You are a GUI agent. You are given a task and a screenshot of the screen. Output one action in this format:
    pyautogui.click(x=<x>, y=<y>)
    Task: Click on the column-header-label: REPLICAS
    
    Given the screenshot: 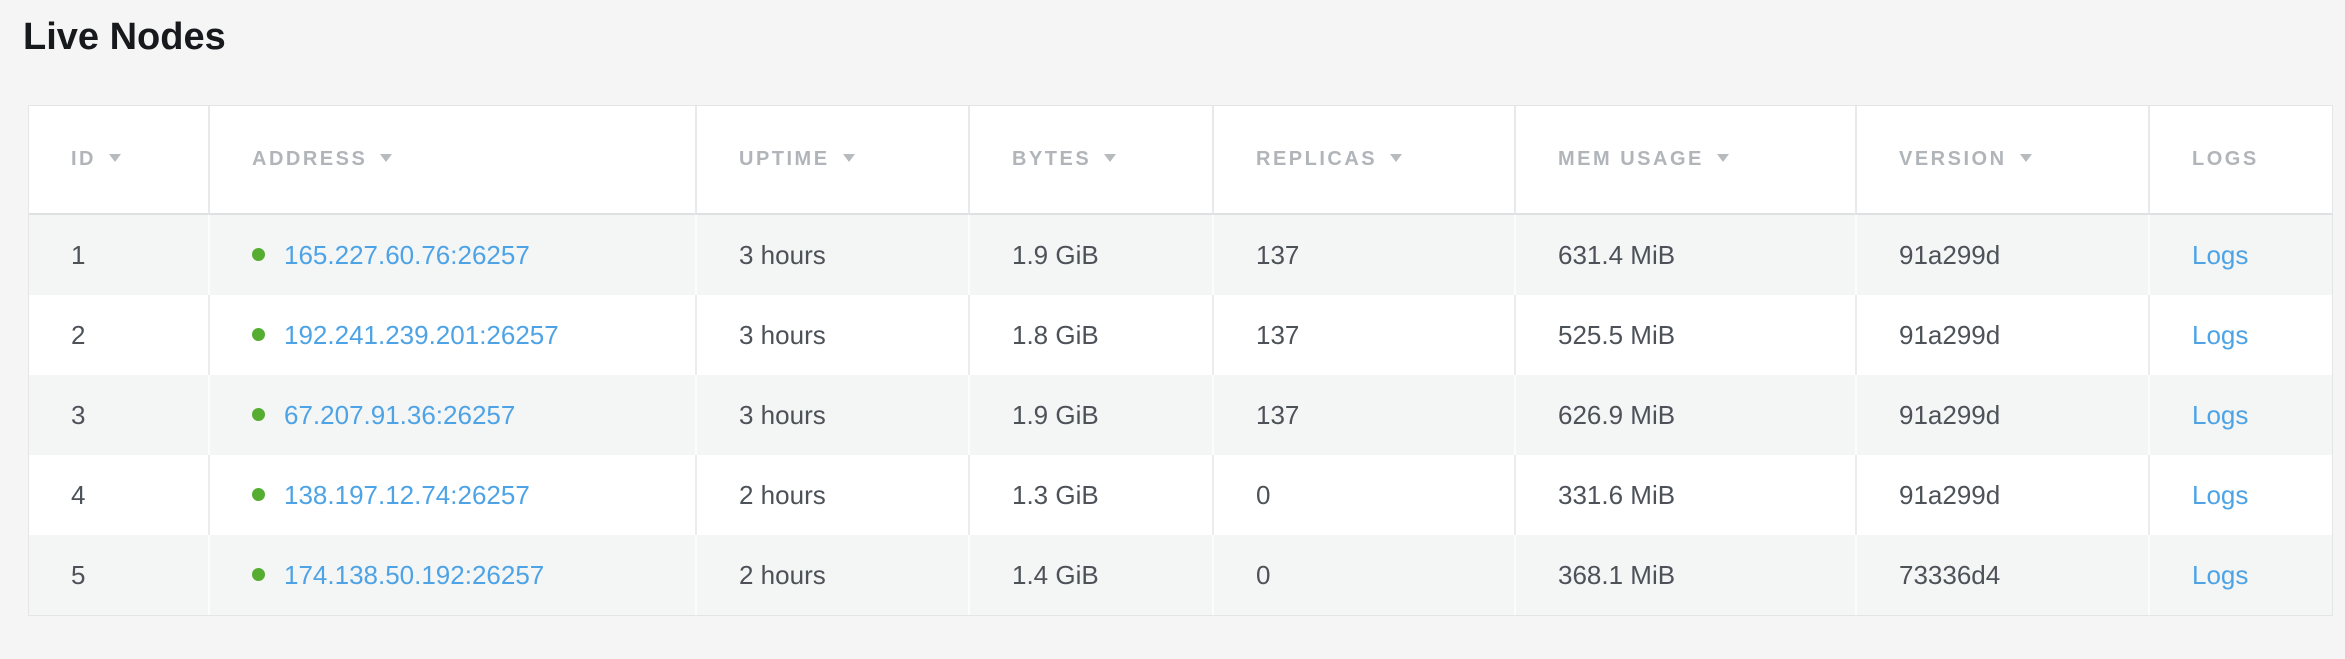 What is the action you would take?
    pyautogui.click(x=1317, y=159)
    